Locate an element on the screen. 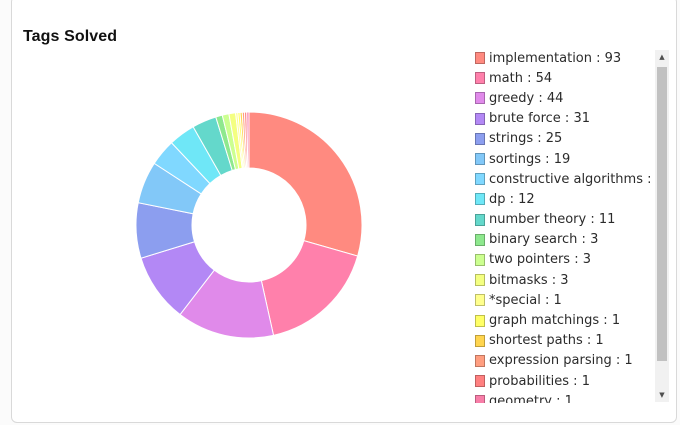 The width and height of the screenshot is (680, 425). legend-item: number theory : 11 is located at coordinates (561, 220).